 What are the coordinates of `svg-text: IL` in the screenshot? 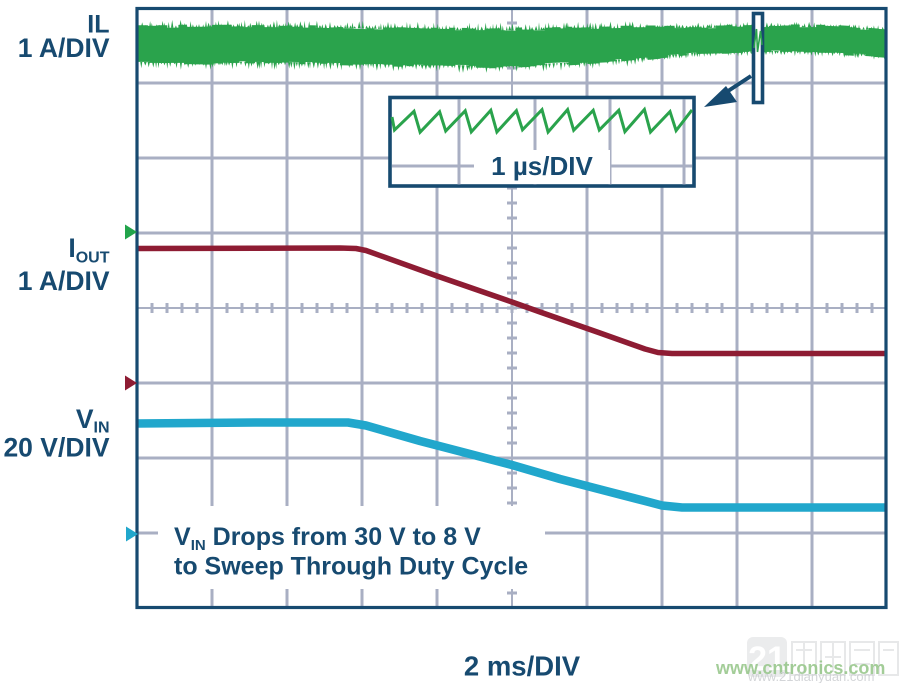 It's located at (98, 25).